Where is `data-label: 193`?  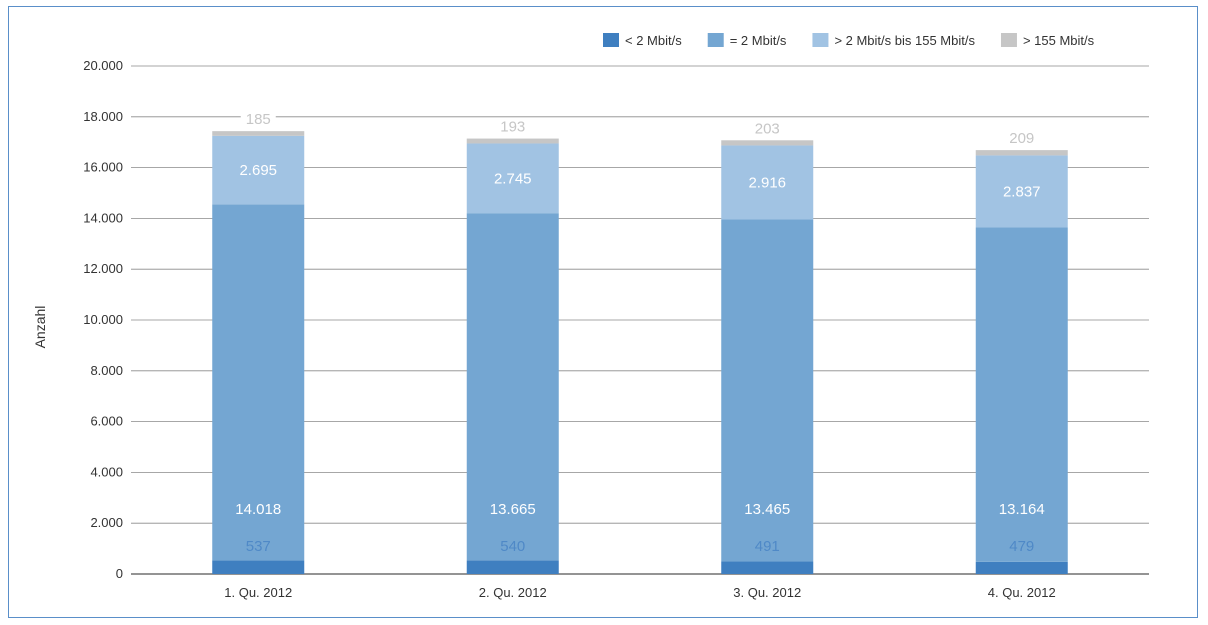
data-label: 193 is located at coordinates (512, 127).